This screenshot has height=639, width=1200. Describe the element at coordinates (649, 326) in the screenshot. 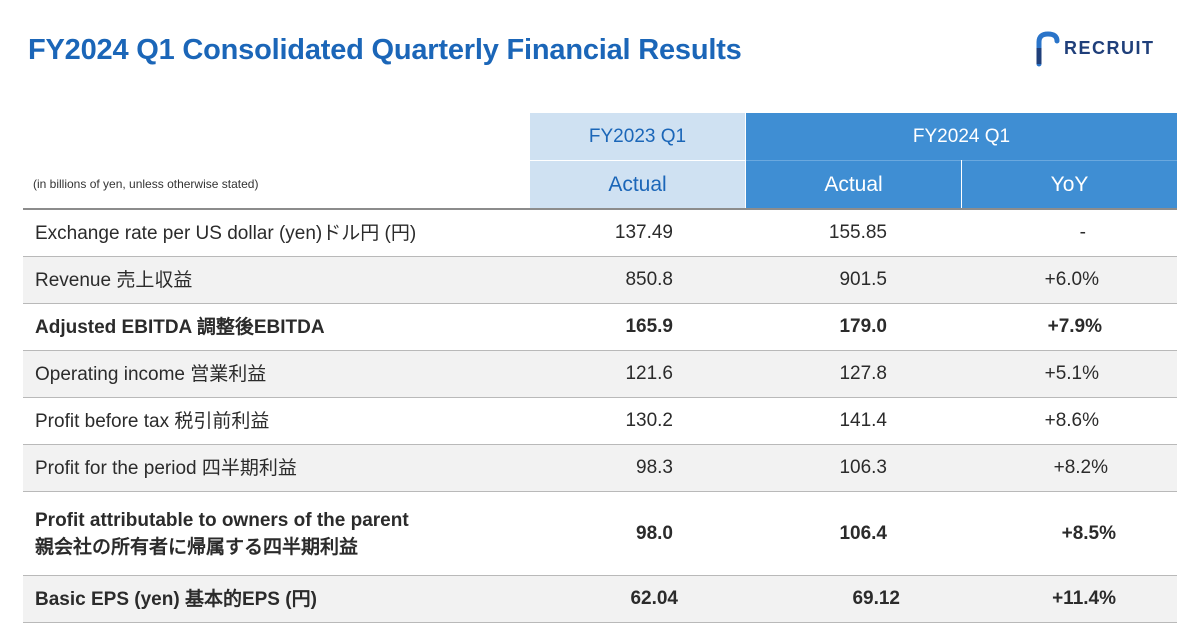

I see `value-fy2023: 165.9` at that location.